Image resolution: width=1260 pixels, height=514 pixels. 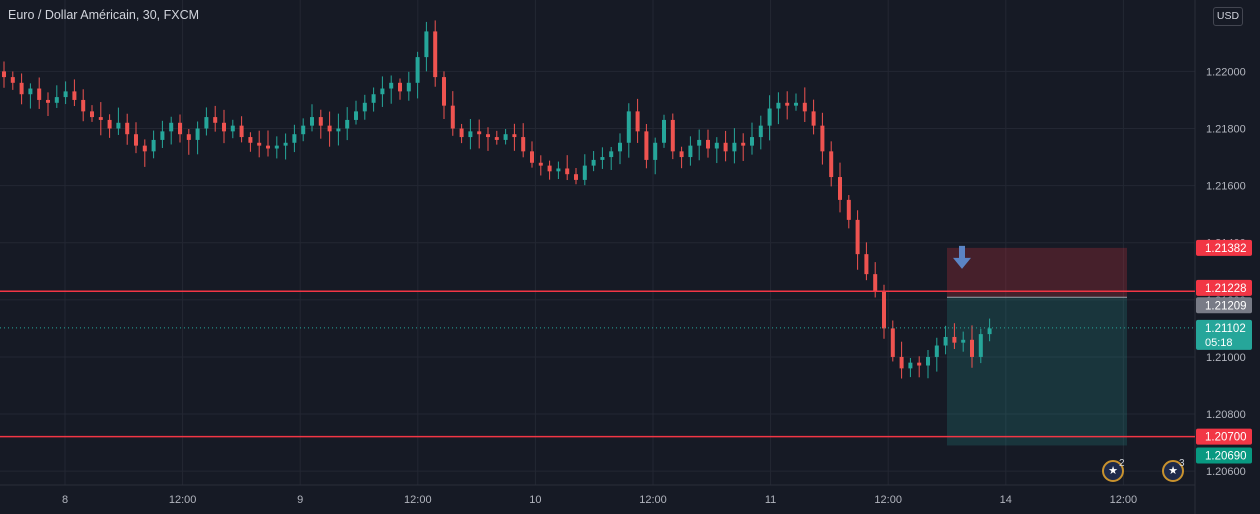 I want to click on price-tag-last, so click(x=1224, y=334).